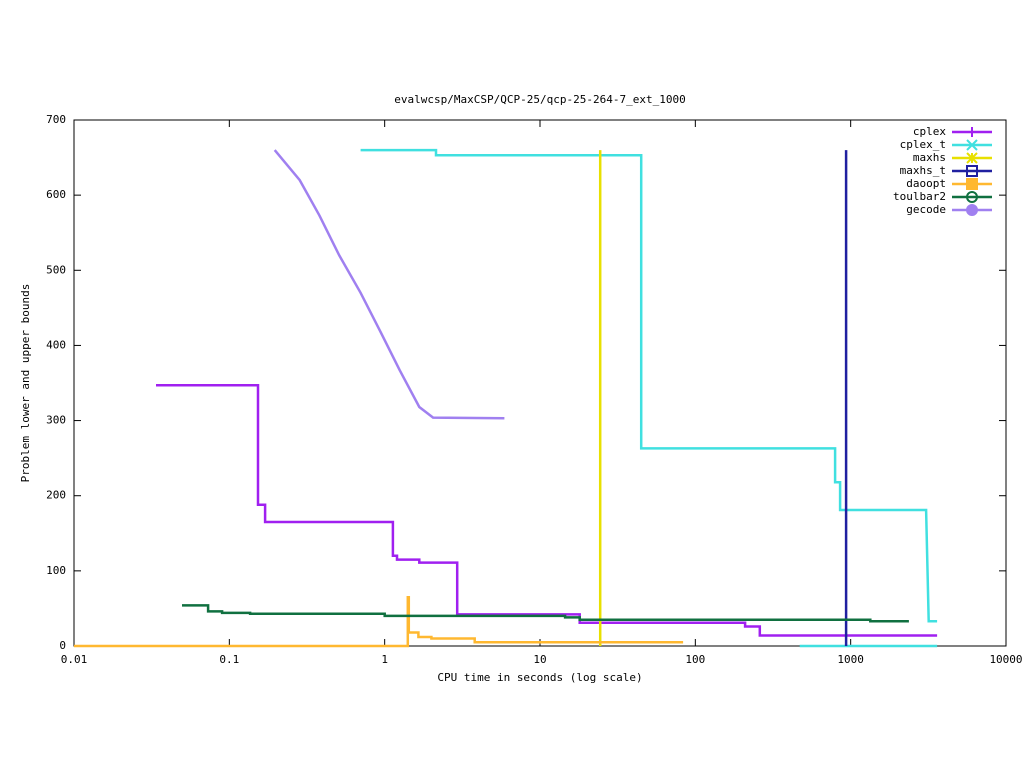 This screenshot has height=768, width=1024. What do you see at coordinates (62, 645) in the screenshot?
I see `y-tick-label: 0` at bounding box center [62, 645].